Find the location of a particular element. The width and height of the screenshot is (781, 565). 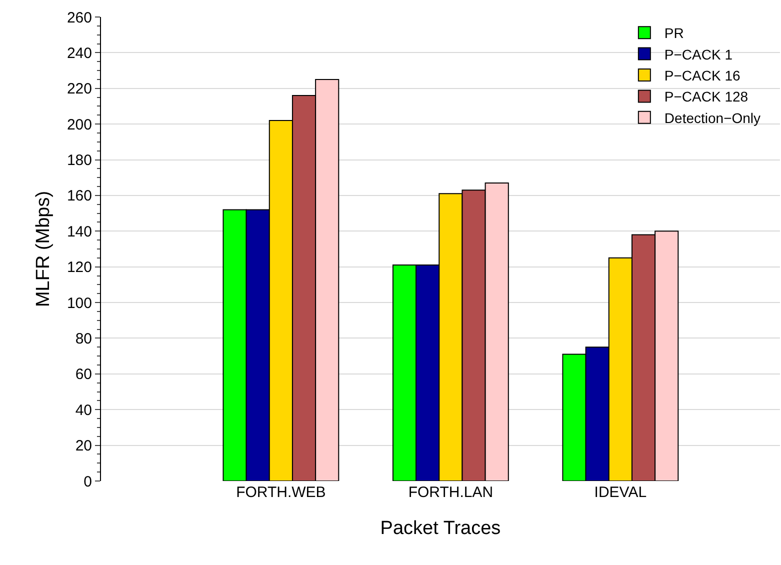

x-axis-title: Packet Traces is located at coordinates (440, 528).